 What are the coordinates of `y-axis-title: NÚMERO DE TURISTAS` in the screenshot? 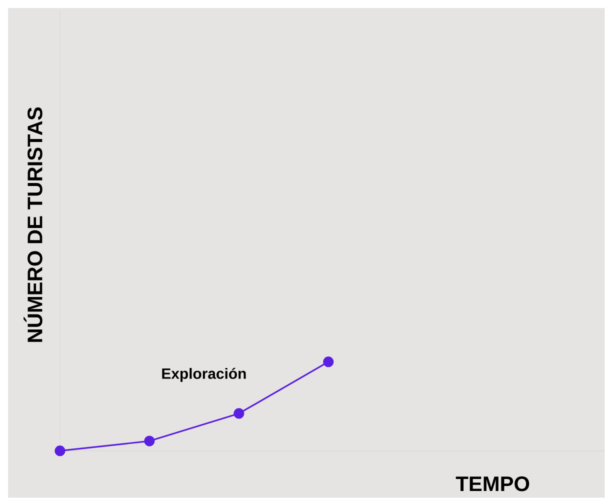 It's located at (33, 224).